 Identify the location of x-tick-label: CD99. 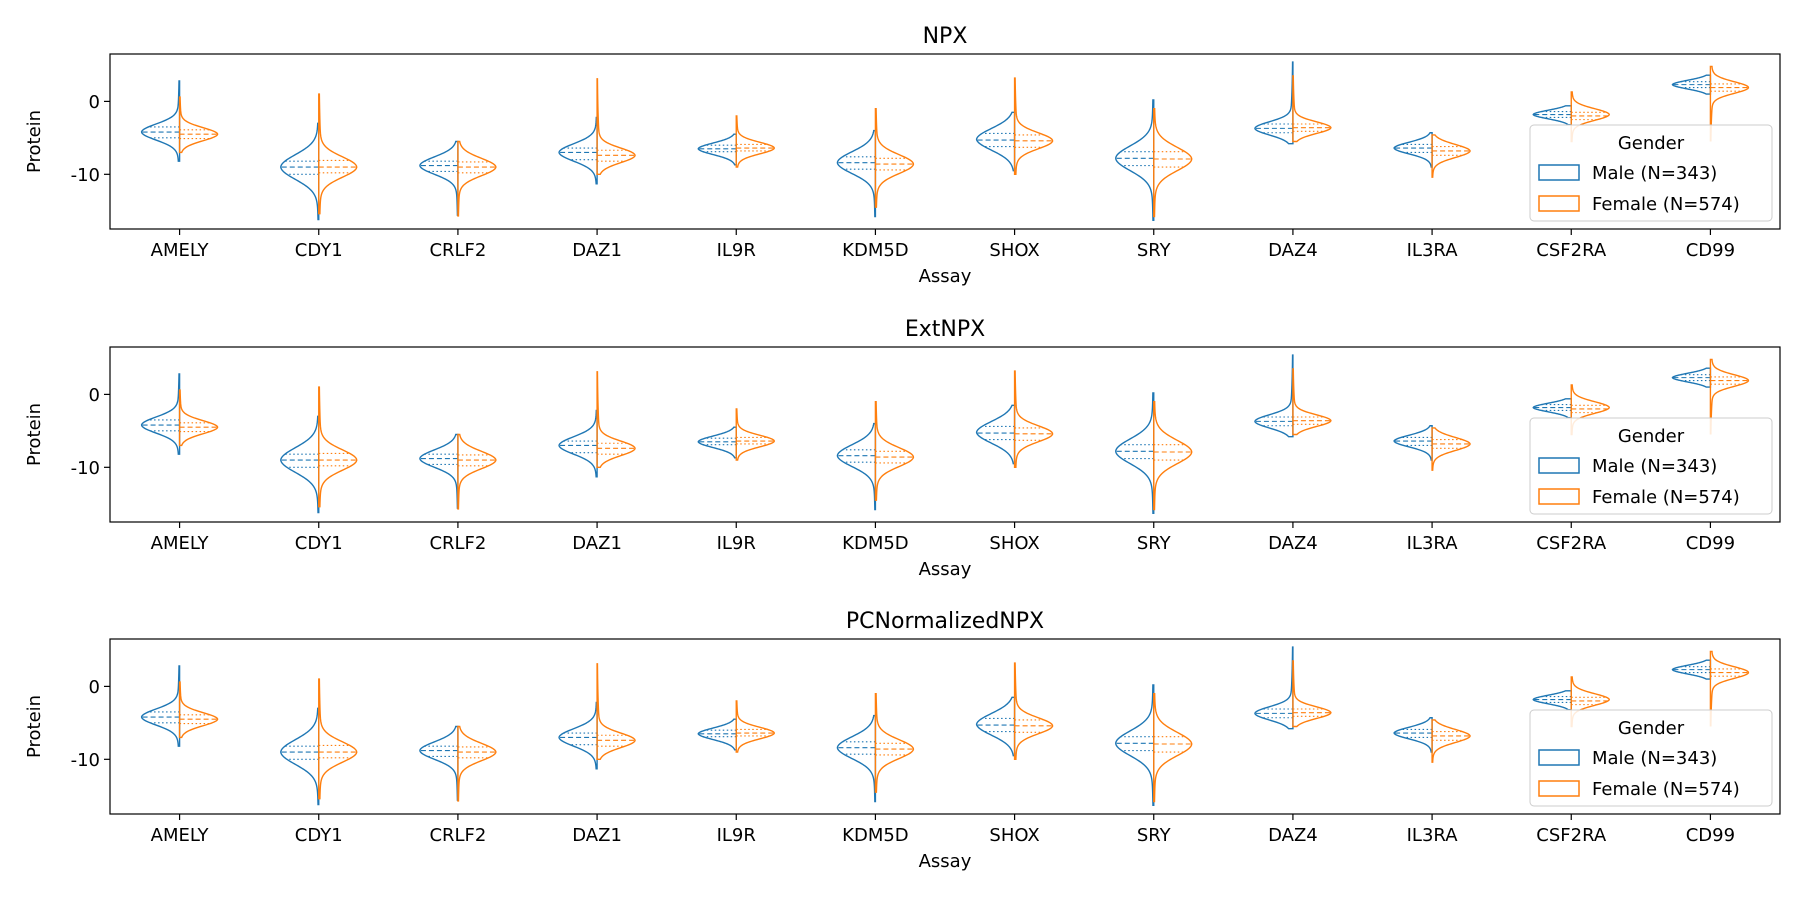
(1710, 543).